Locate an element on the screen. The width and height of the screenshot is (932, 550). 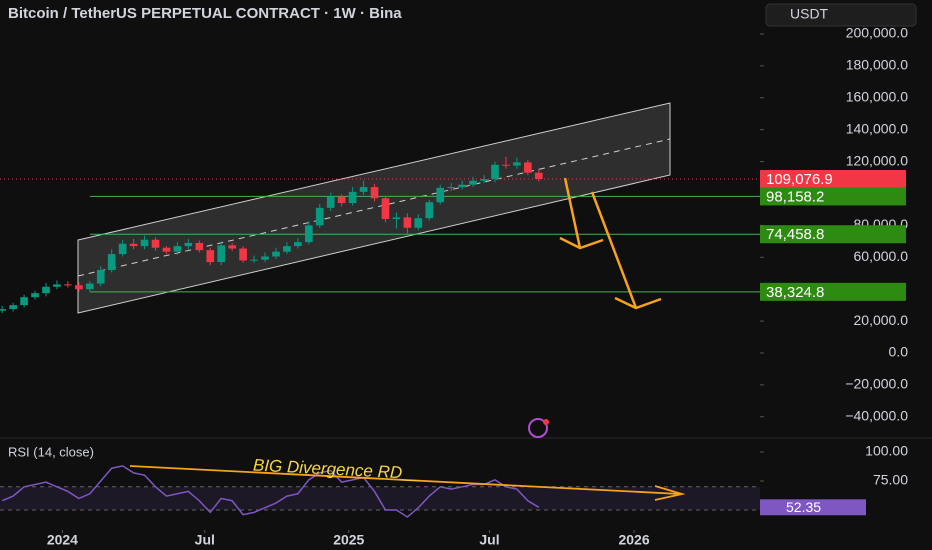
rsi-line is located at coordinates (270, 491).